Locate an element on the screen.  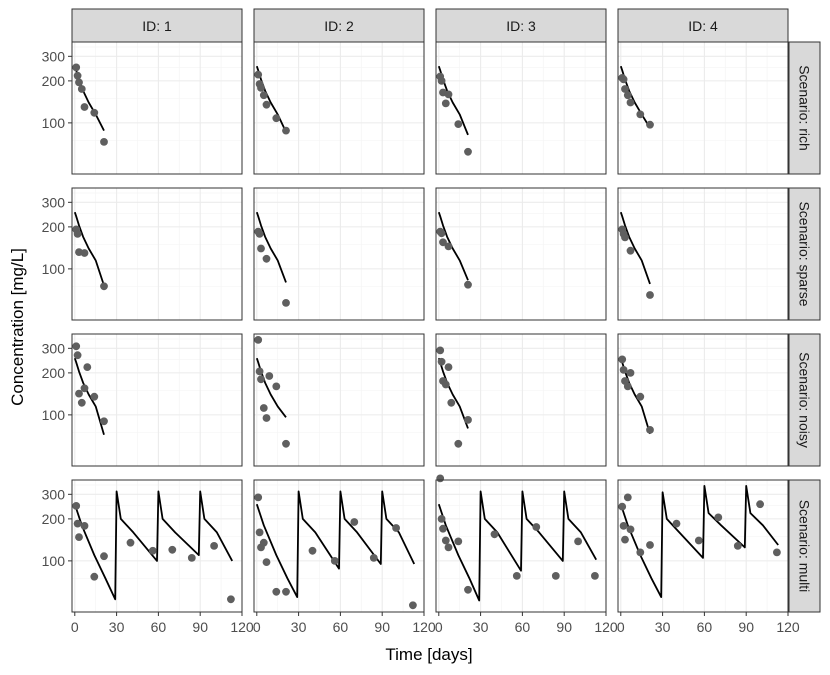
x-tick-label: 30 is located at coordinates (299, 627).